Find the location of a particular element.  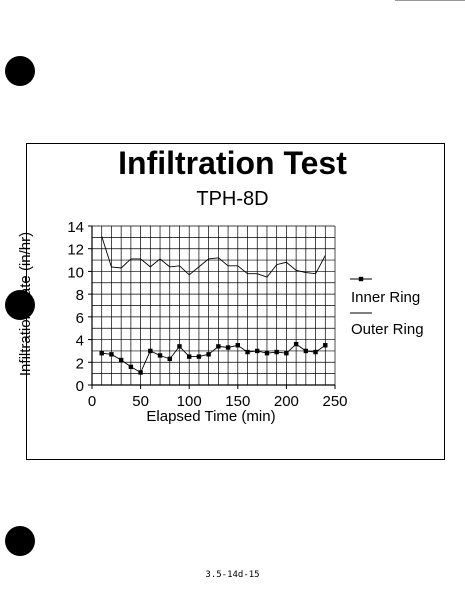

plot-grid is located at coordinates (213, 305).